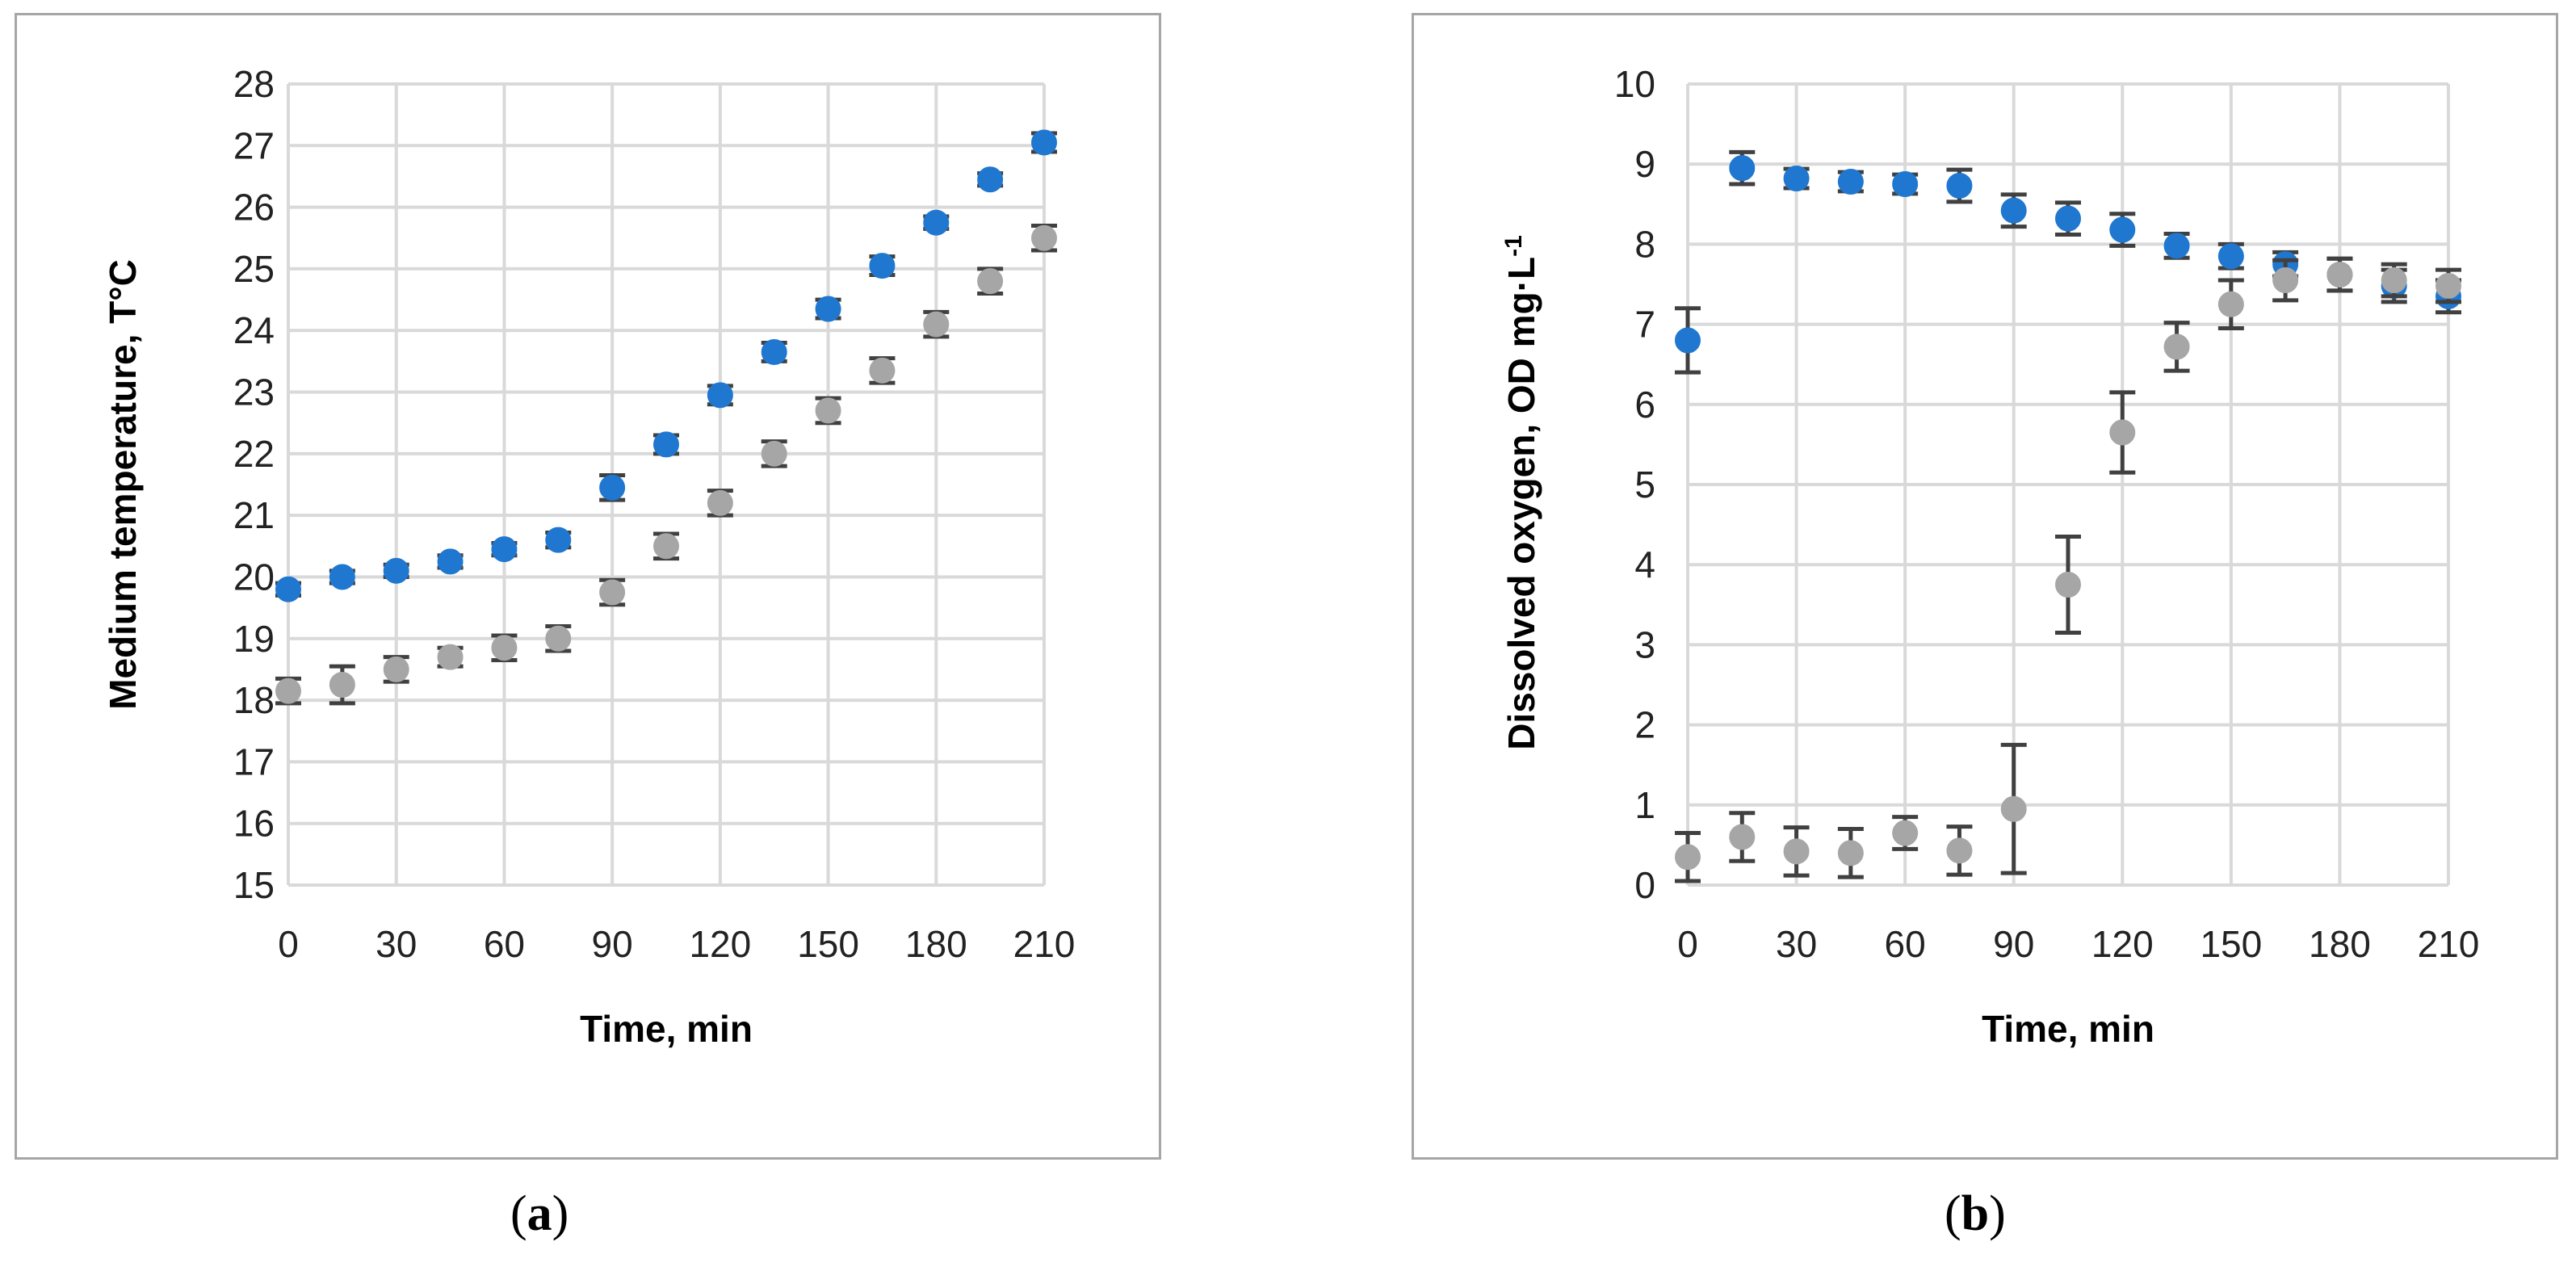  I want to click on chart-b-ytick-label: 3, so click(1644, 644).